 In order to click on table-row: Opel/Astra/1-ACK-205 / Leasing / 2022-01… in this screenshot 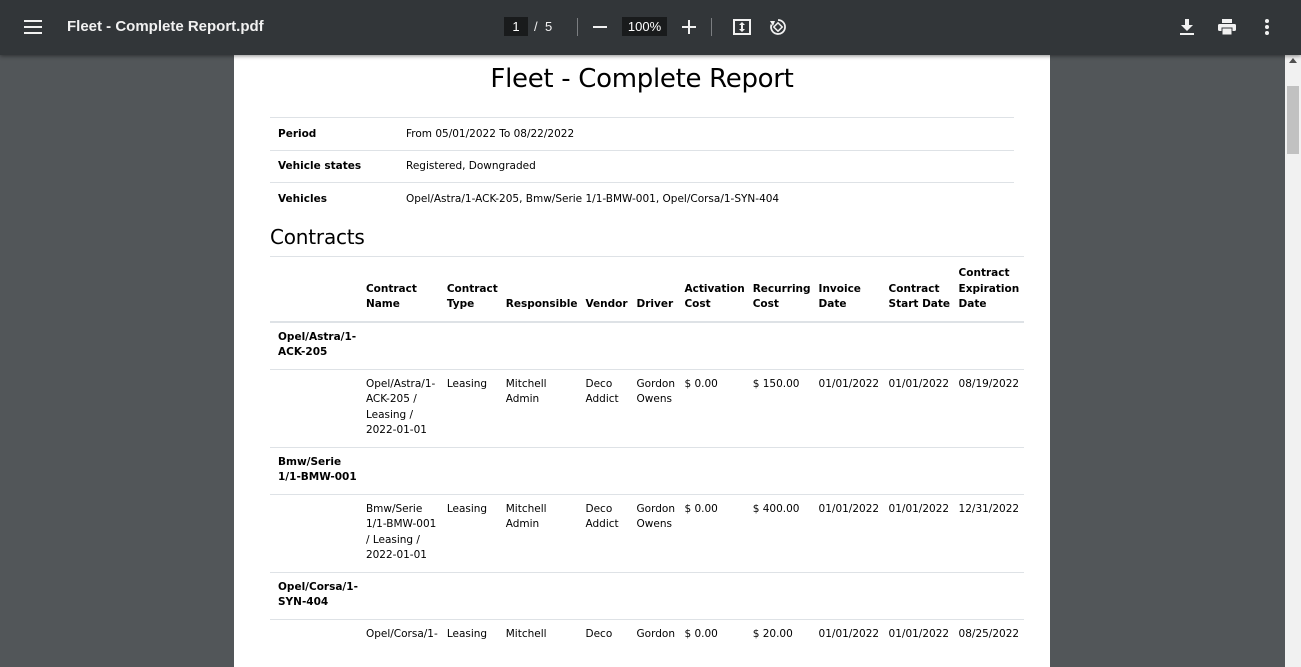, I will do `click(647, 407)`.